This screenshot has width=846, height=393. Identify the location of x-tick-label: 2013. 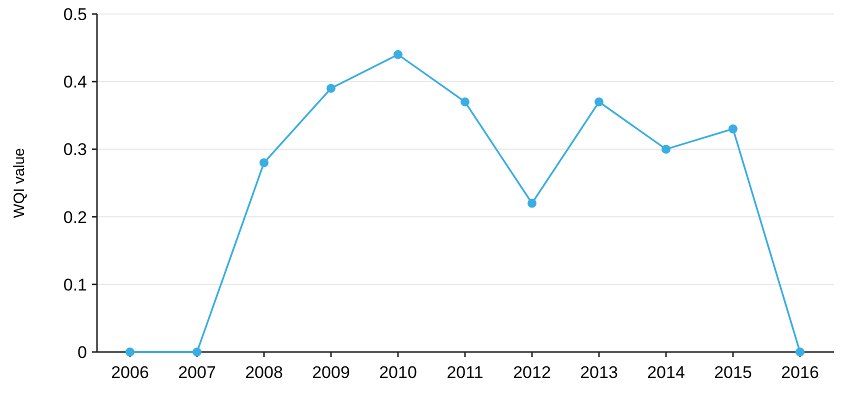
(599, 372).